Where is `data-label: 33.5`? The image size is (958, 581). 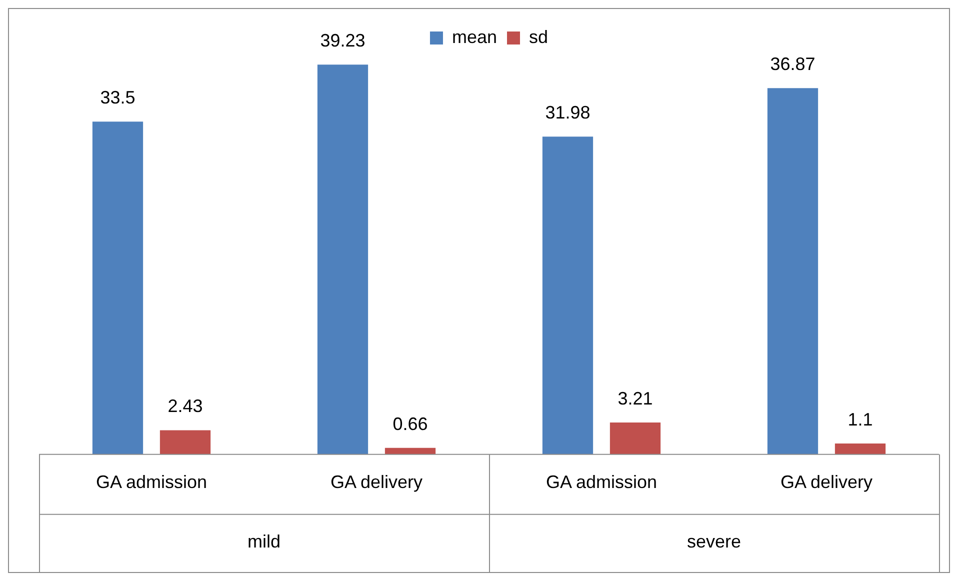
data-label: 33.5 is located at coordinates (118, 98).